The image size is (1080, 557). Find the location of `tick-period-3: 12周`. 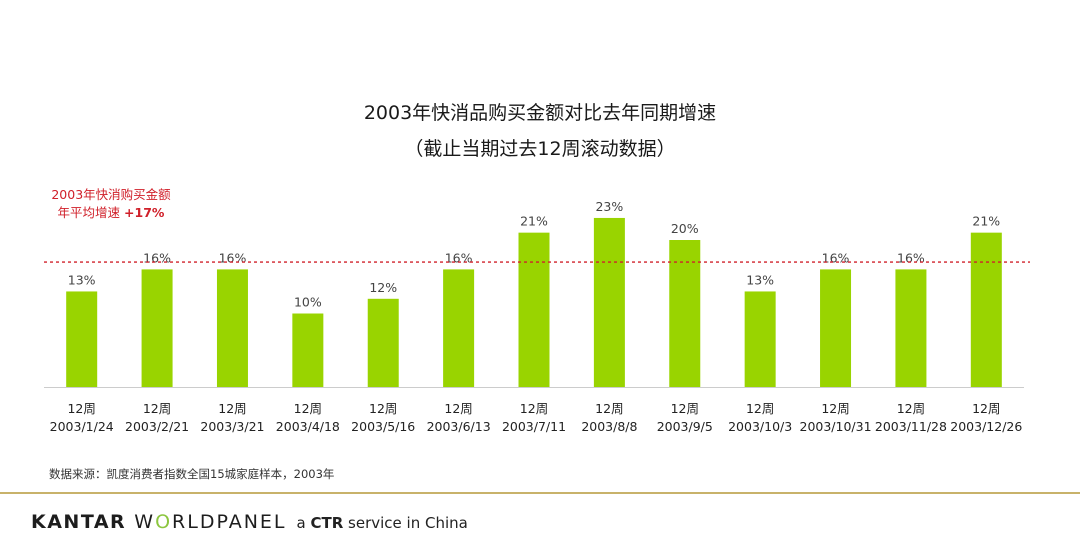

tick-period-3: 12周 is located at coordinates (232, 408).